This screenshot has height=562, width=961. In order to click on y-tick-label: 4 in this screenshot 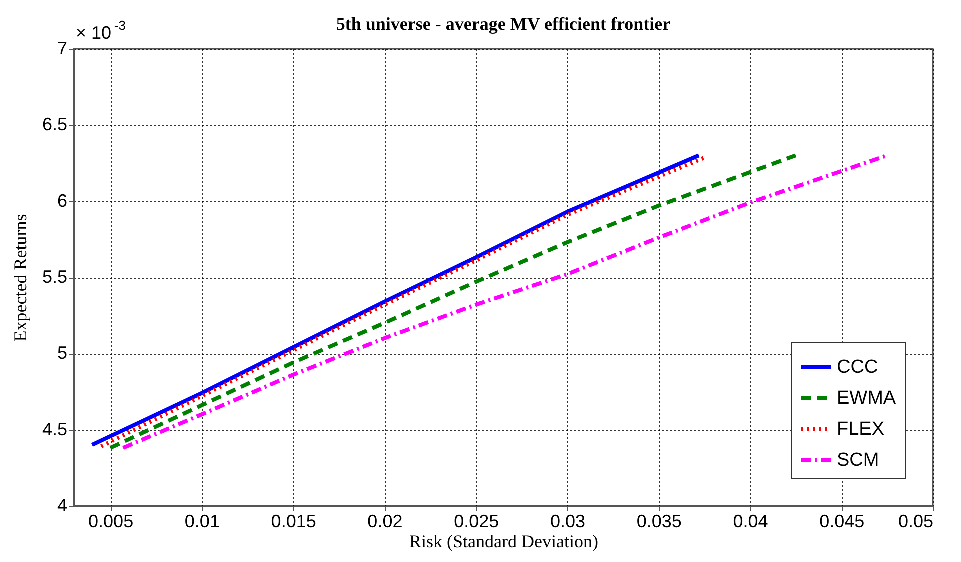, I will do `click(62, 506)`.